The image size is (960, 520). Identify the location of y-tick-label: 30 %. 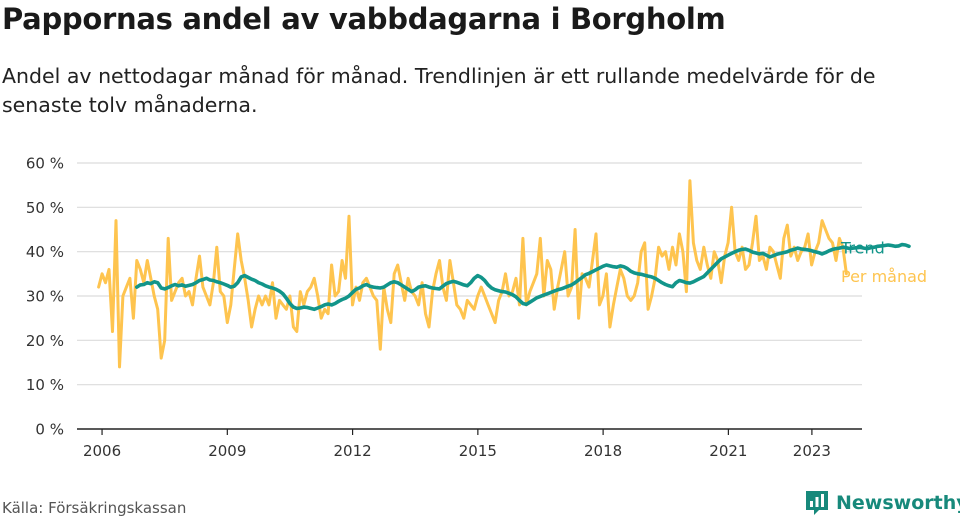
(45, 297).